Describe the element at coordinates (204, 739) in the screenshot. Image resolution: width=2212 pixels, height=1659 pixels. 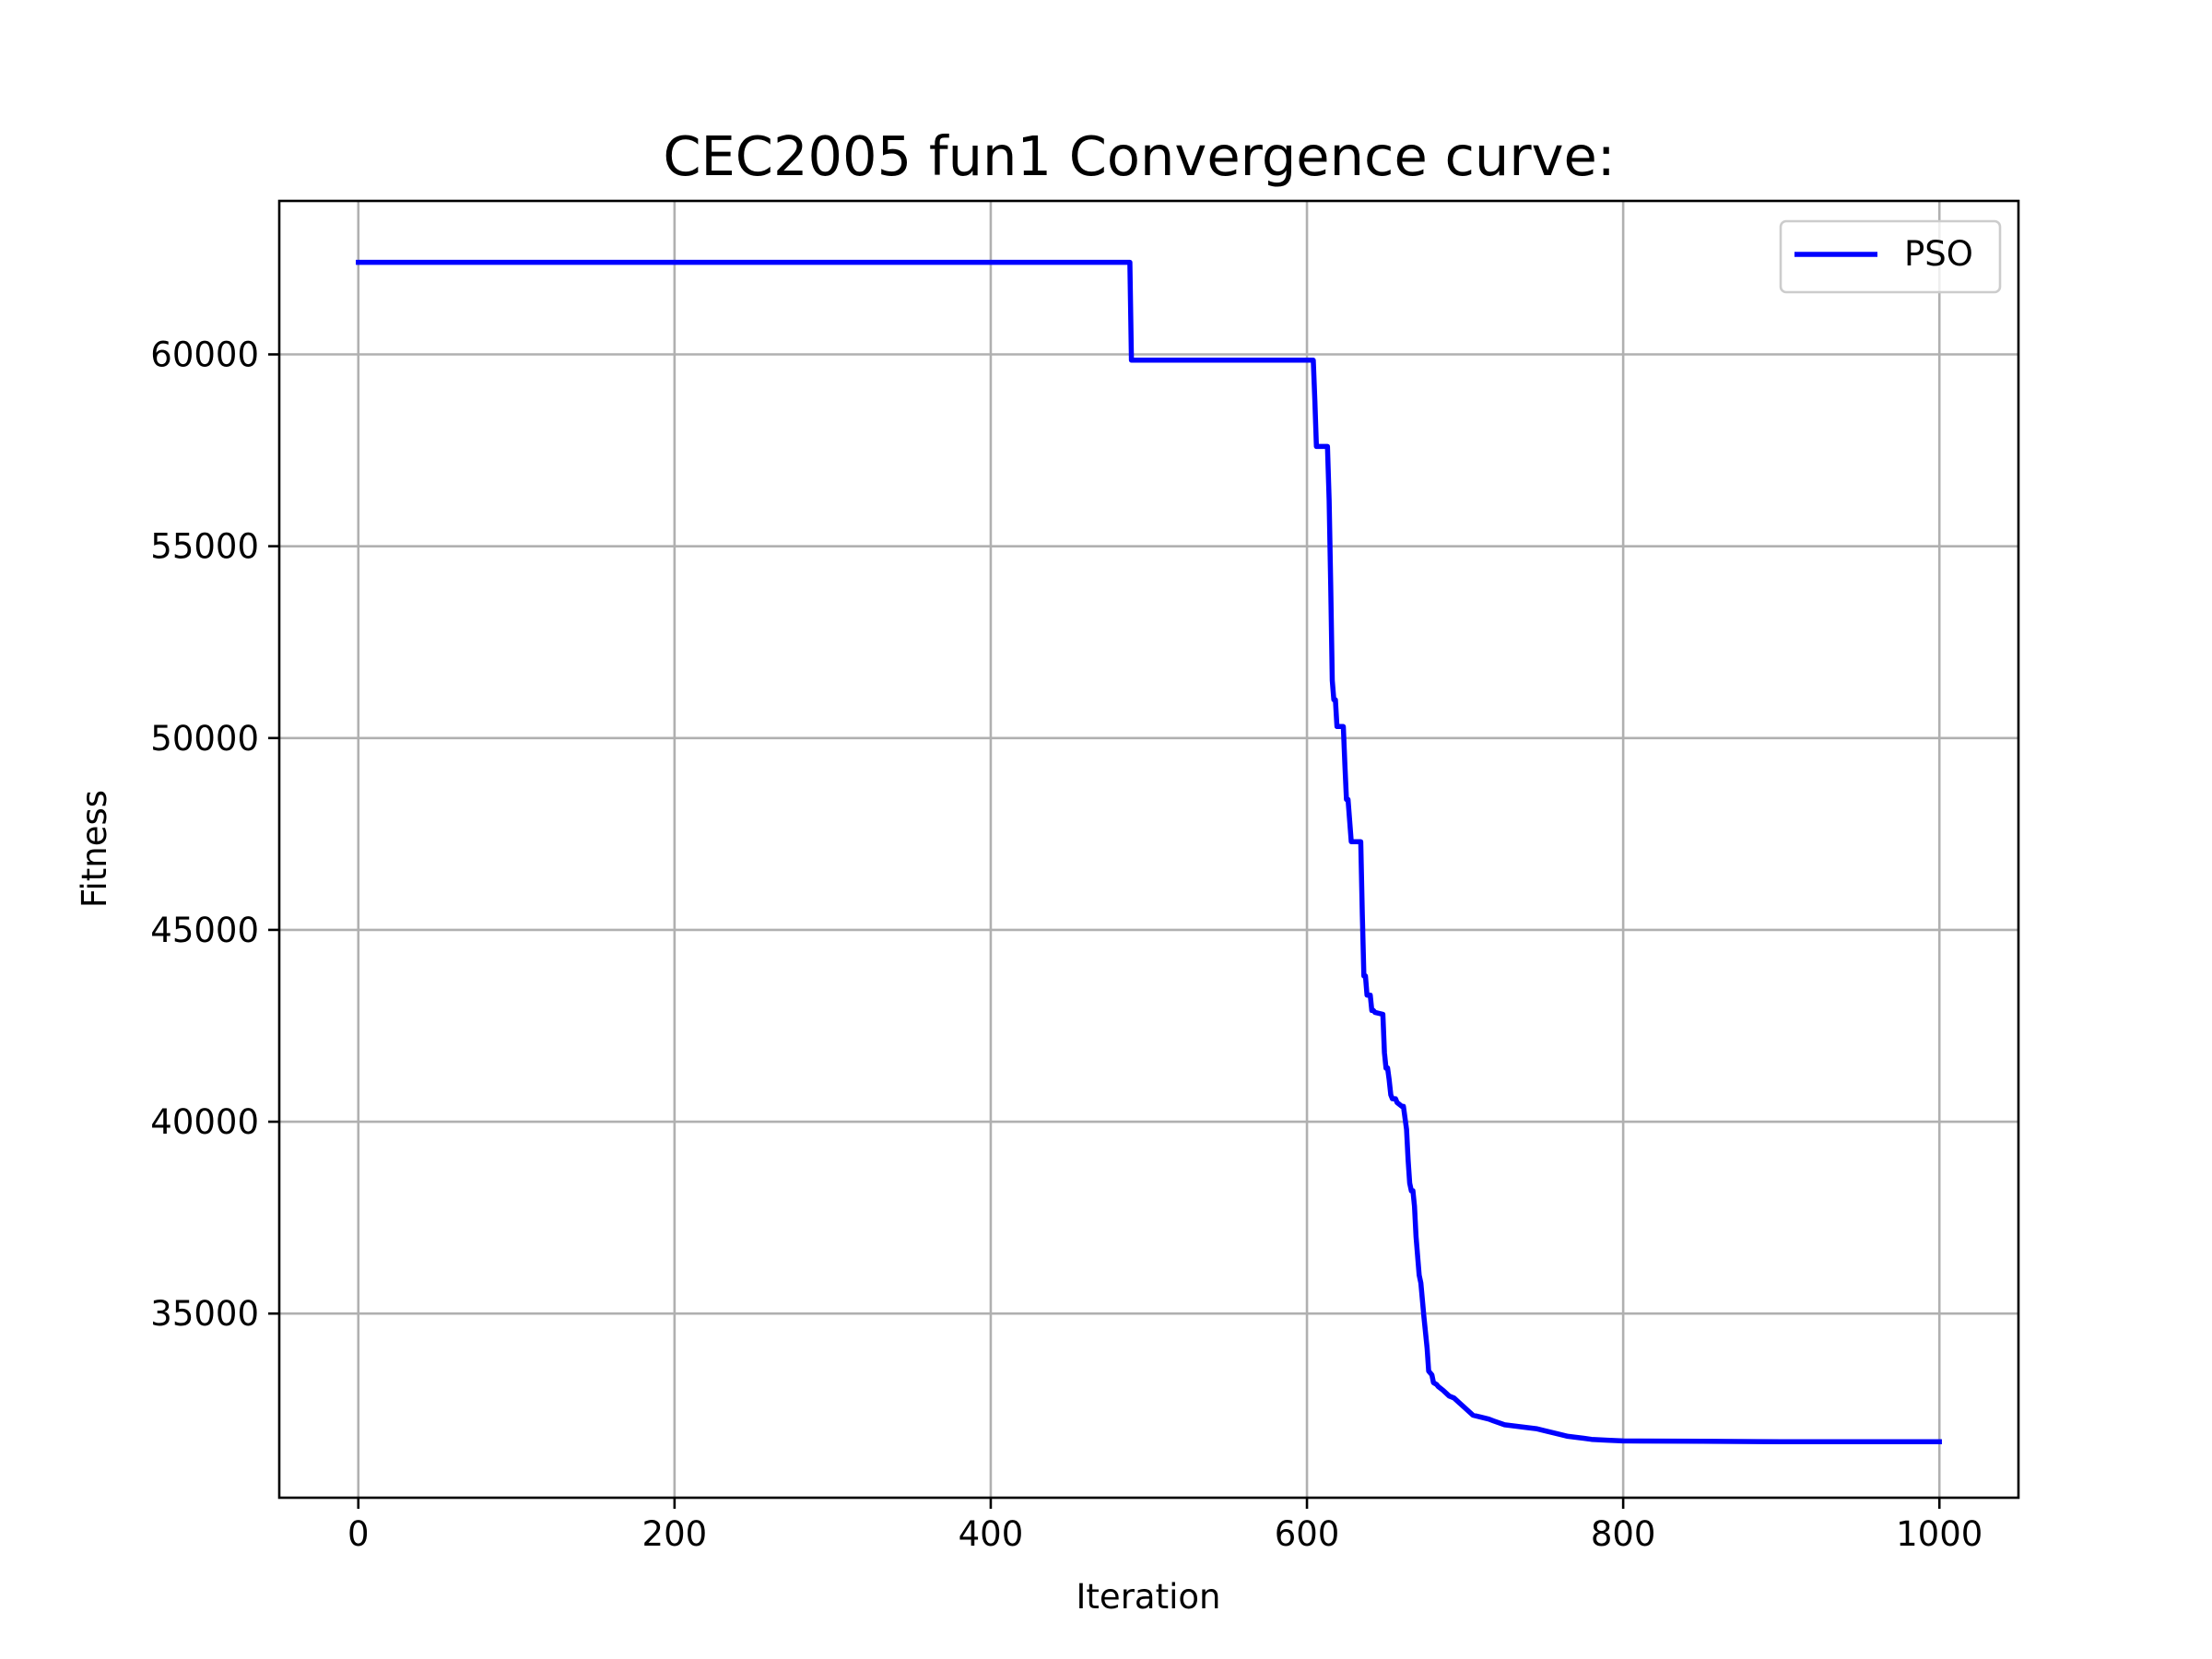
I see `y-tick-label: 50000` at that location.